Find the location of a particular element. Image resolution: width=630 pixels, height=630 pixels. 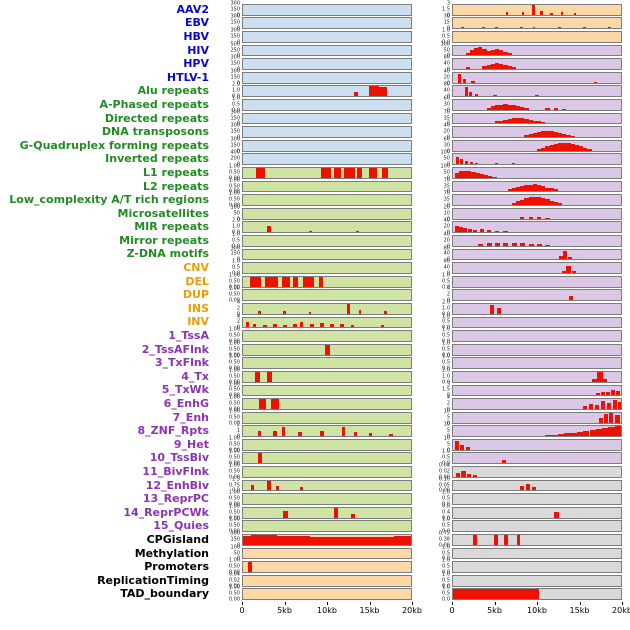

track-row: A-Phased repeats 1.0 0.5 0.0 60 30 0 is located at coordinates (315, 104).